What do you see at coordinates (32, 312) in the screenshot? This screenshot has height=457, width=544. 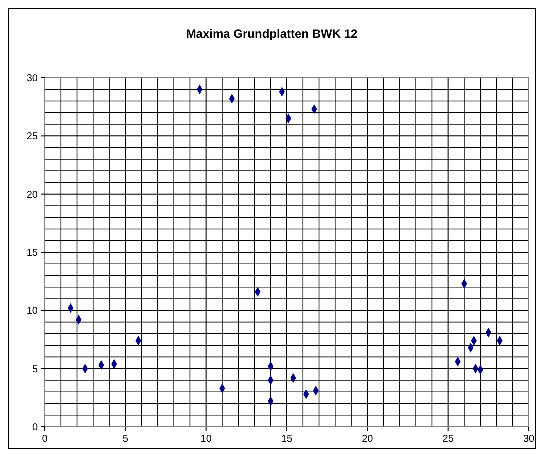 I see `y-tick-label: 10` at bounding box center [32, 312].